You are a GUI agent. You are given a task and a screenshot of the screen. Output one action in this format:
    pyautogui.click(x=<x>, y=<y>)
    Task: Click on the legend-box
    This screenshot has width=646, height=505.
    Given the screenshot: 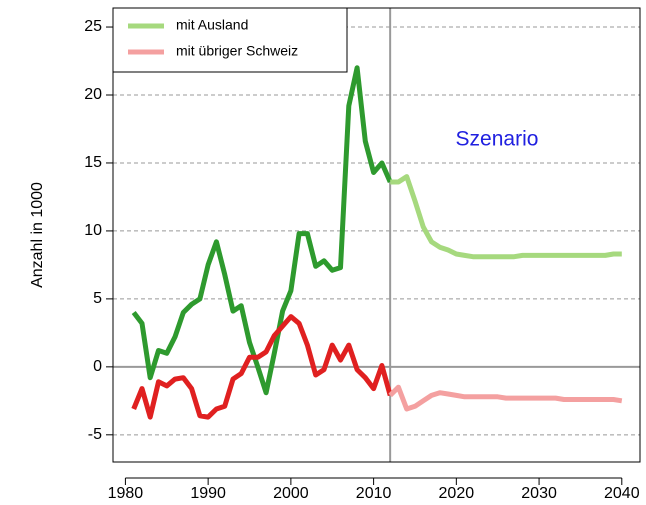 What is the action you would take?
    pyautogui.click(x=230, y=40)
    